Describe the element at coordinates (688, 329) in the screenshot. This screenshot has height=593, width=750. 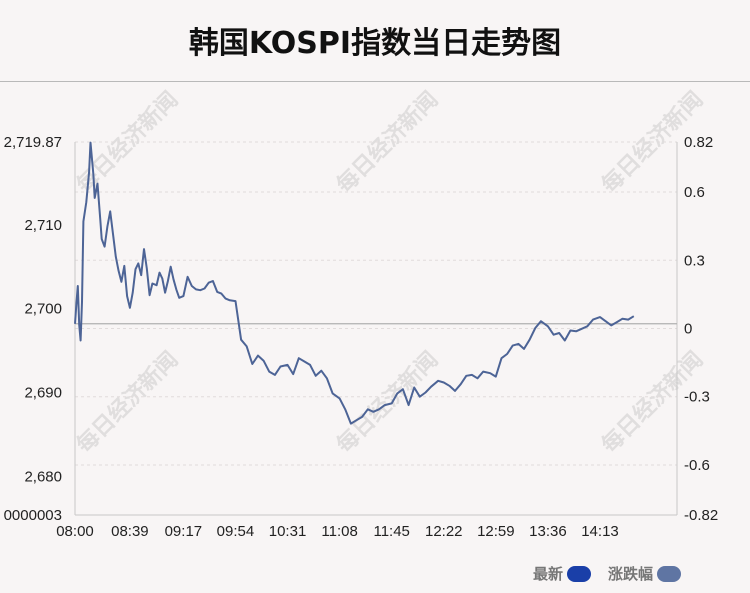
I see `right-tick-label: 0` at that location.